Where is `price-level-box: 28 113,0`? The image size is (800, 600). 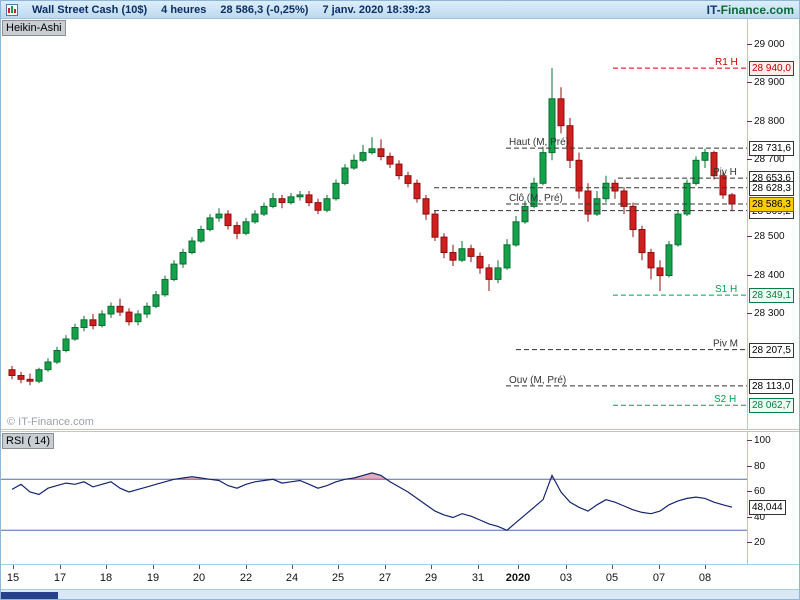 price-level-box: 28 113,0 is located at coordinates (771, 386).